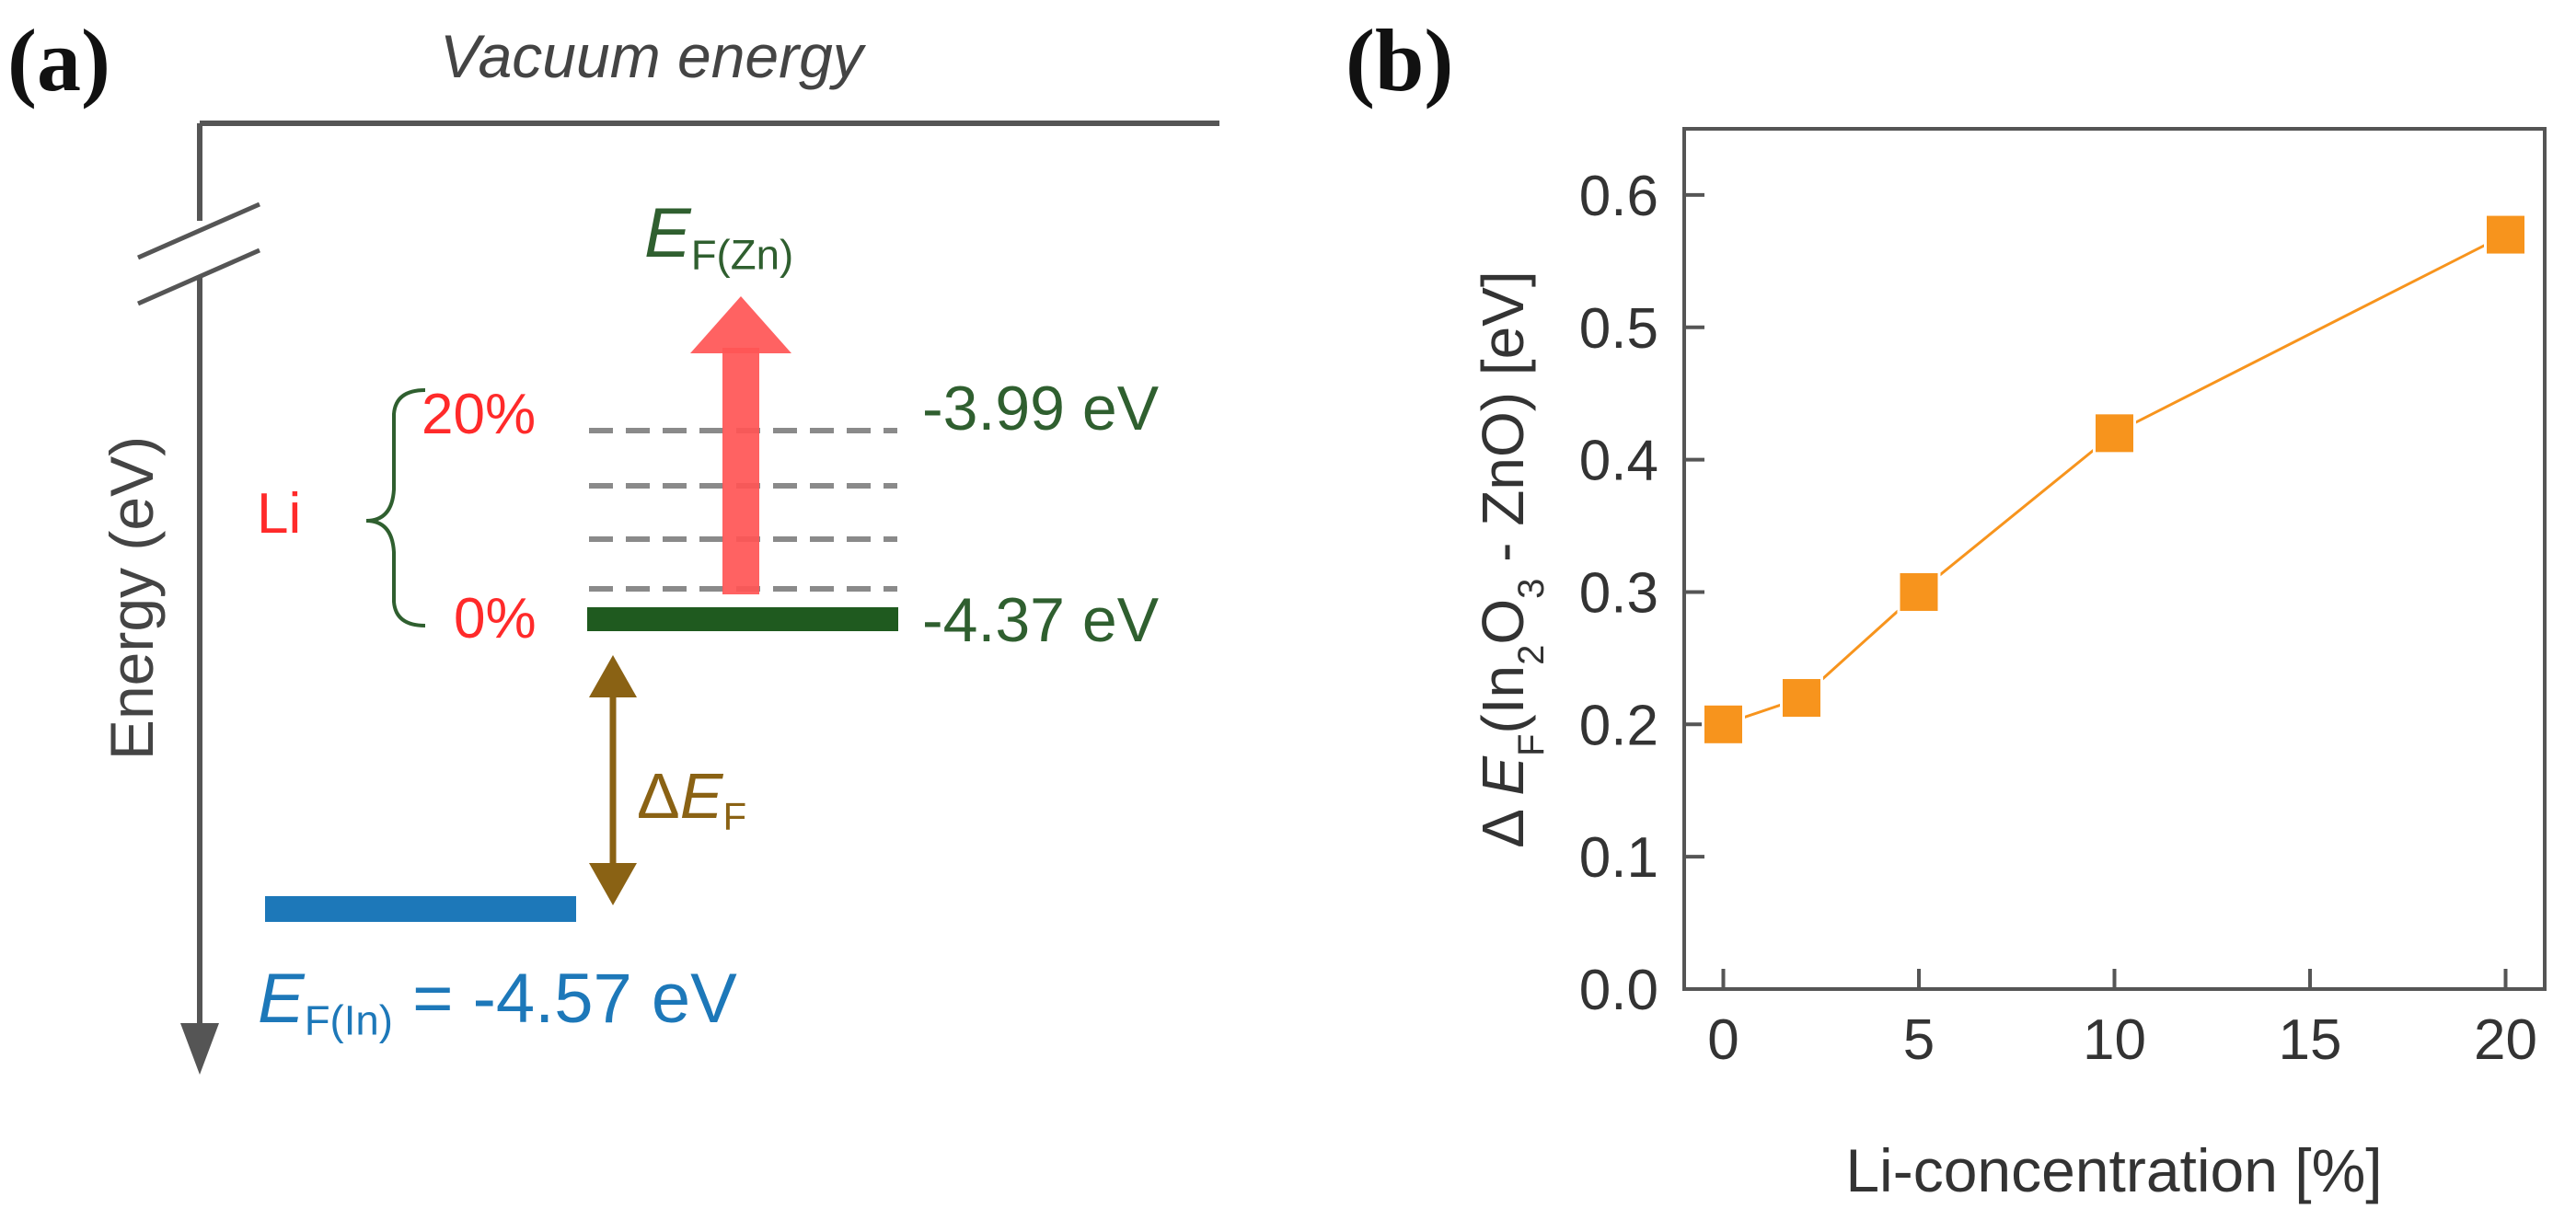  What do you see at coordinates (199, 1049) in the screenshot?
I see `energy-axis-arrowhead` at bounding box center [199, 1049].